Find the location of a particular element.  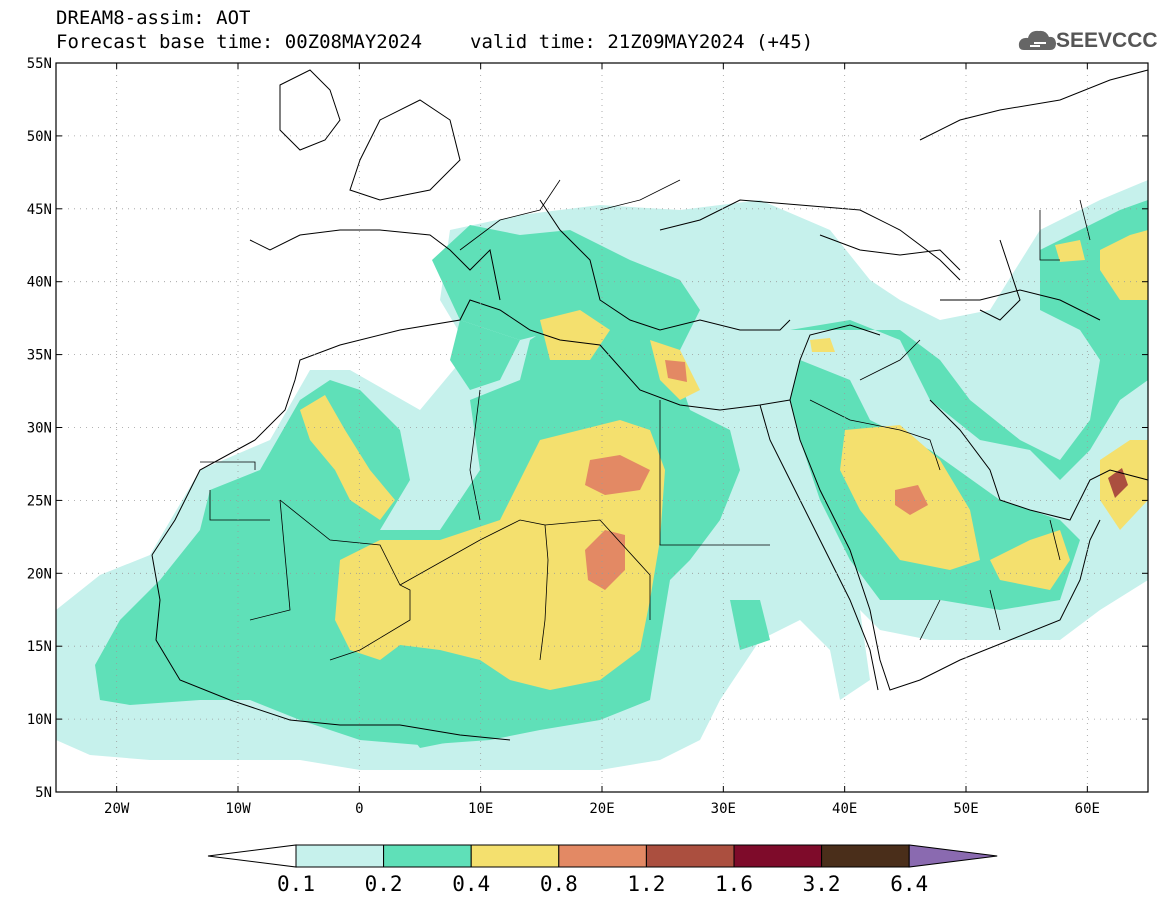

colorbar: 0.1 0.2 0.4 0.8 1.2 1.6 3.2 6.4 is located at coordinates (602, 870).